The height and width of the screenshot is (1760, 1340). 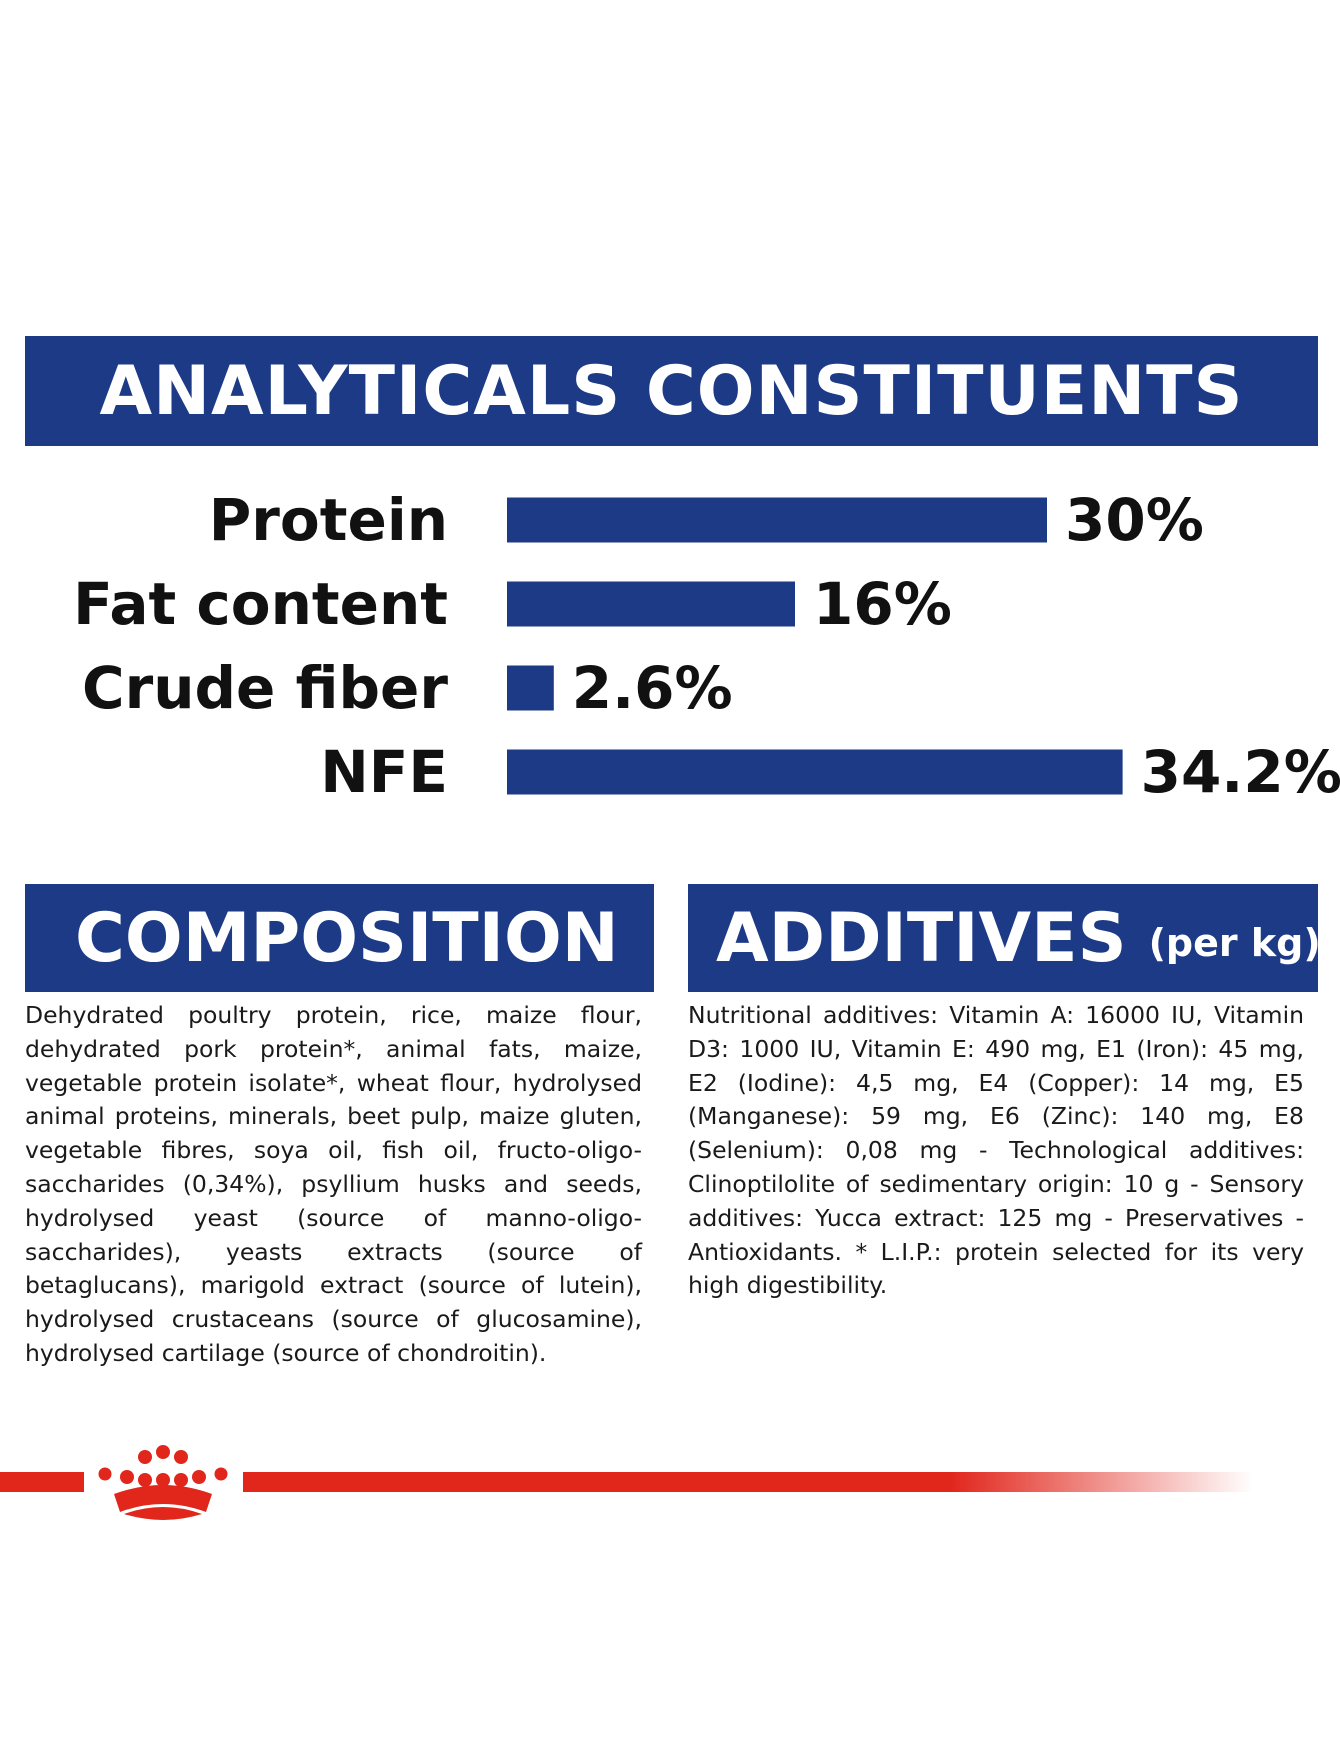 I want to click on crown-icon, so click(x=163, y=1482).